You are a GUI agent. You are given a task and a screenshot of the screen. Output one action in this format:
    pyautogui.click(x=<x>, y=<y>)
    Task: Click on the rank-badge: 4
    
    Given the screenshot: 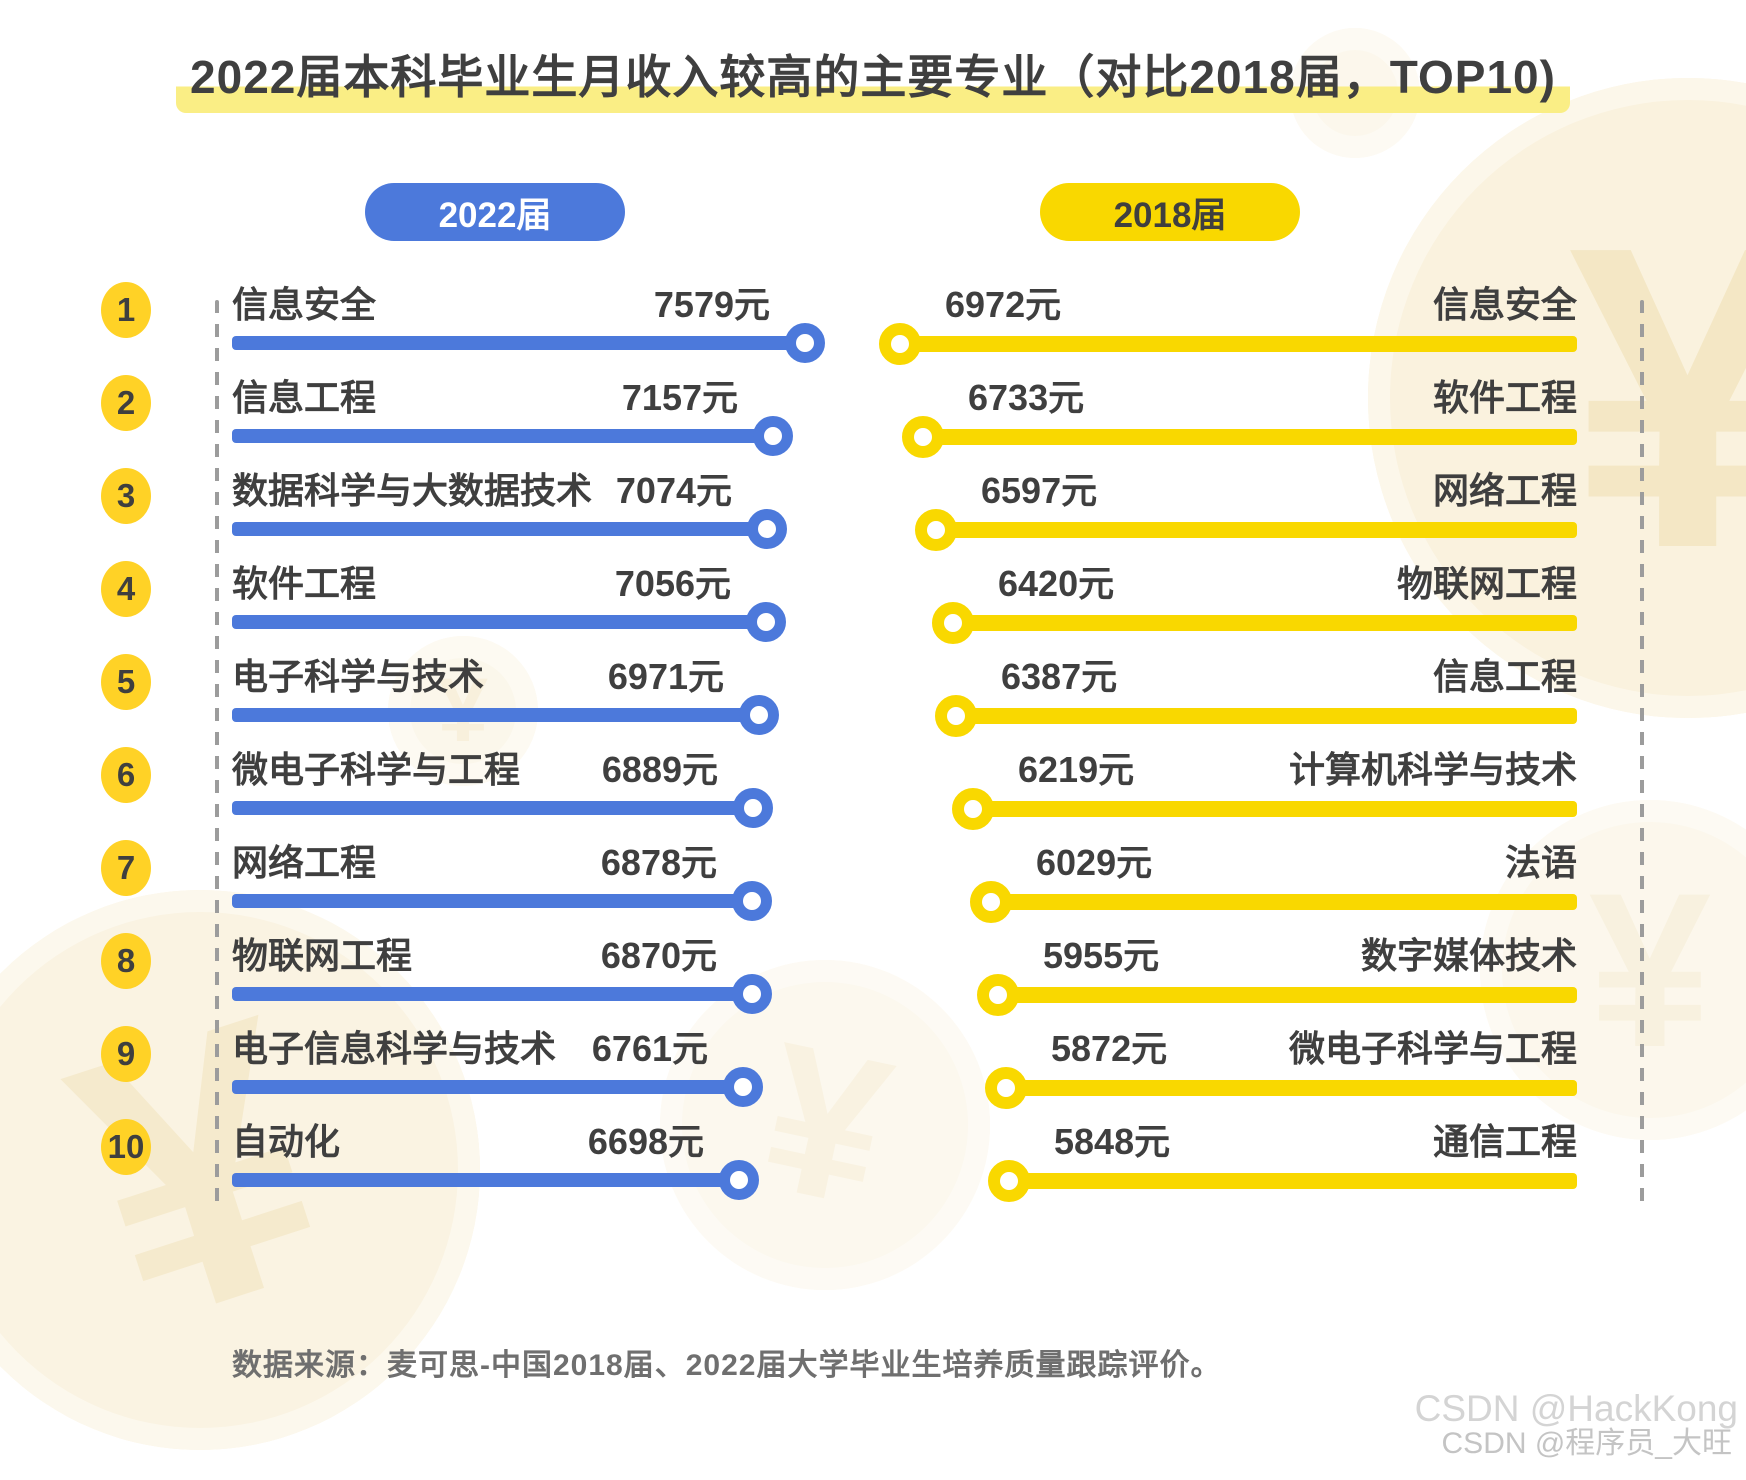 What is the action you would take?
    pyautogui.click(x=126, y=589)
    